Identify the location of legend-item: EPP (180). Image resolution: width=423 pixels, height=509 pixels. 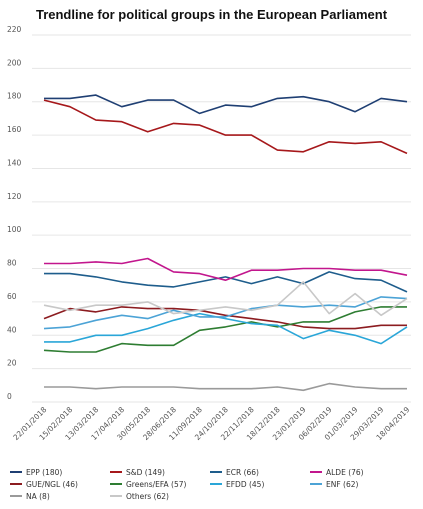
(60, 472).